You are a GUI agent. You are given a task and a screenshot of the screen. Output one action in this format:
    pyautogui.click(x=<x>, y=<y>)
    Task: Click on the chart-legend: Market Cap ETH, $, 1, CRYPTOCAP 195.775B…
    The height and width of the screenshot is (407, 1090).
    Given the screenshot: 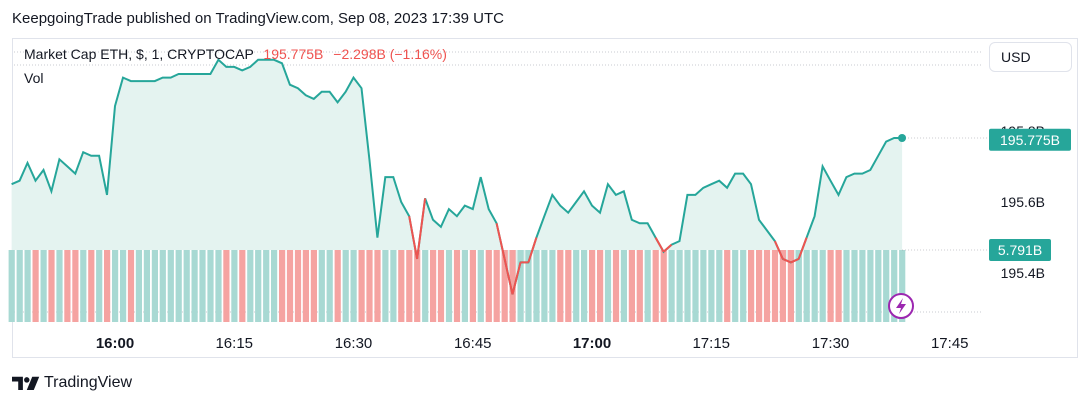 What is the action you would take?
    pyautogui.click(x=235, y=54)
    